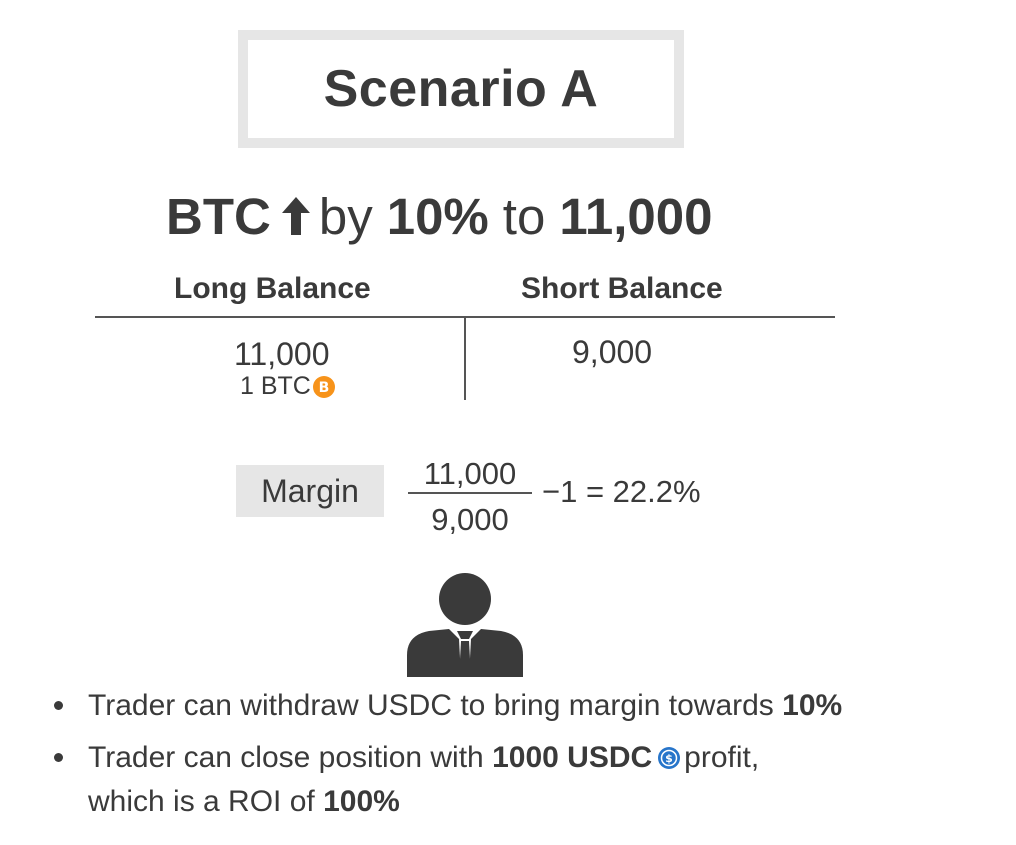 The image size is (1016, 845). What do you see at coordinates (465, 317) in the screenshot?
I see `table-horizontal-divider` at bounding box center [465, 317].